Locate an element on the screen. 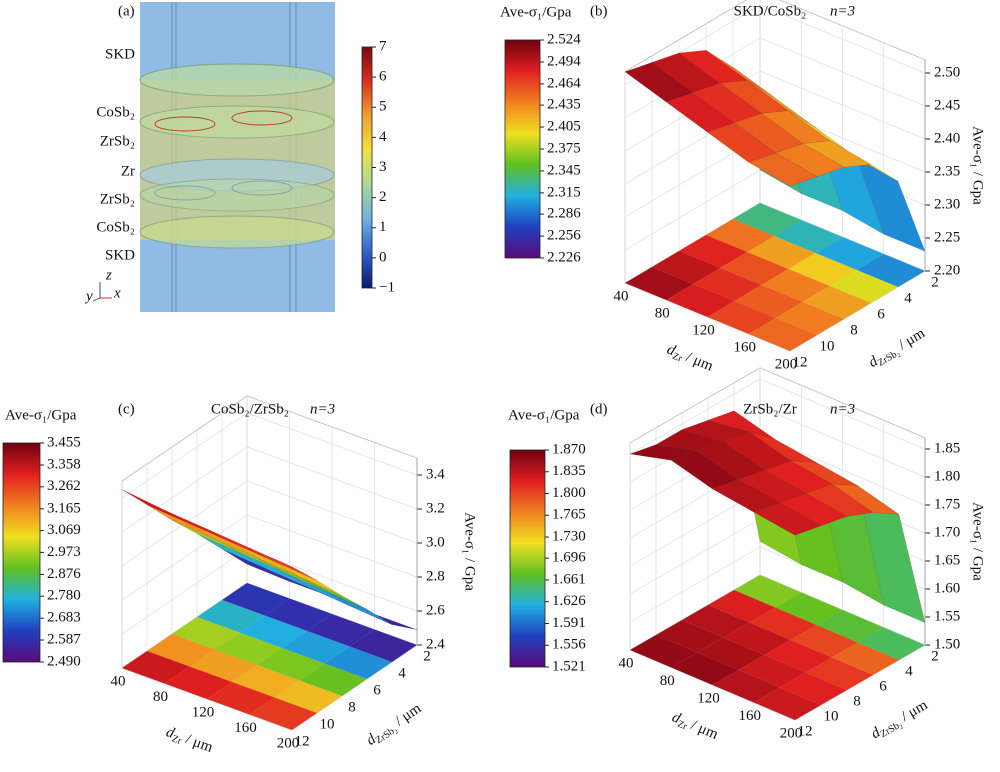  x-axis-label: dZr / μm is located at coordinates (690, 359).